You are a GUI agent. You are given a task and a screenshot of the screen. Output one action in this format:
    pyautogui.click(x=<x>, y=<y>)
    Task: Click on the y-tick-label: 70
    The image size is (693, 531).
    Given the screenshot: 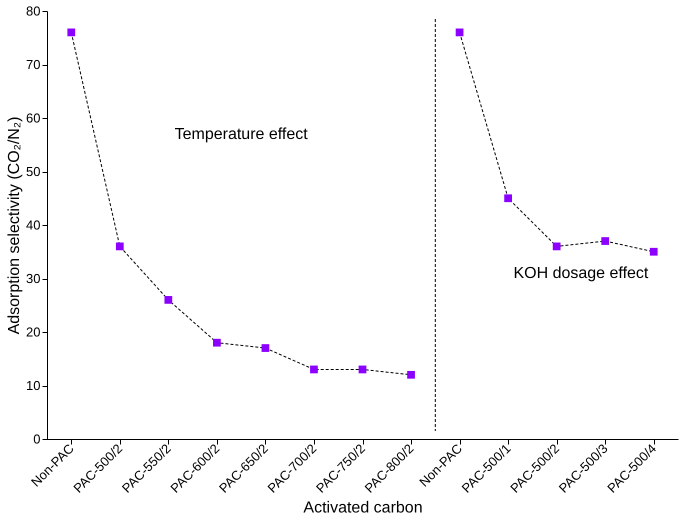 What is the action you would take?
    pyautogui.click(x=33, y=64)
    